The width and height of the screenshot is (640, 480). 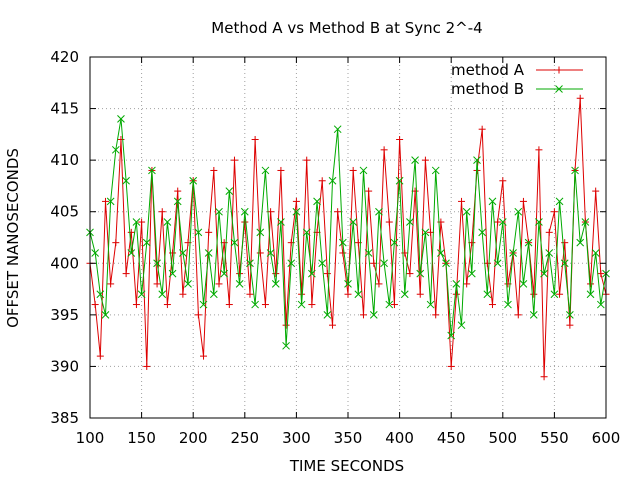 I want to click on y-tick-label: 420, so click(x=64, y=57).